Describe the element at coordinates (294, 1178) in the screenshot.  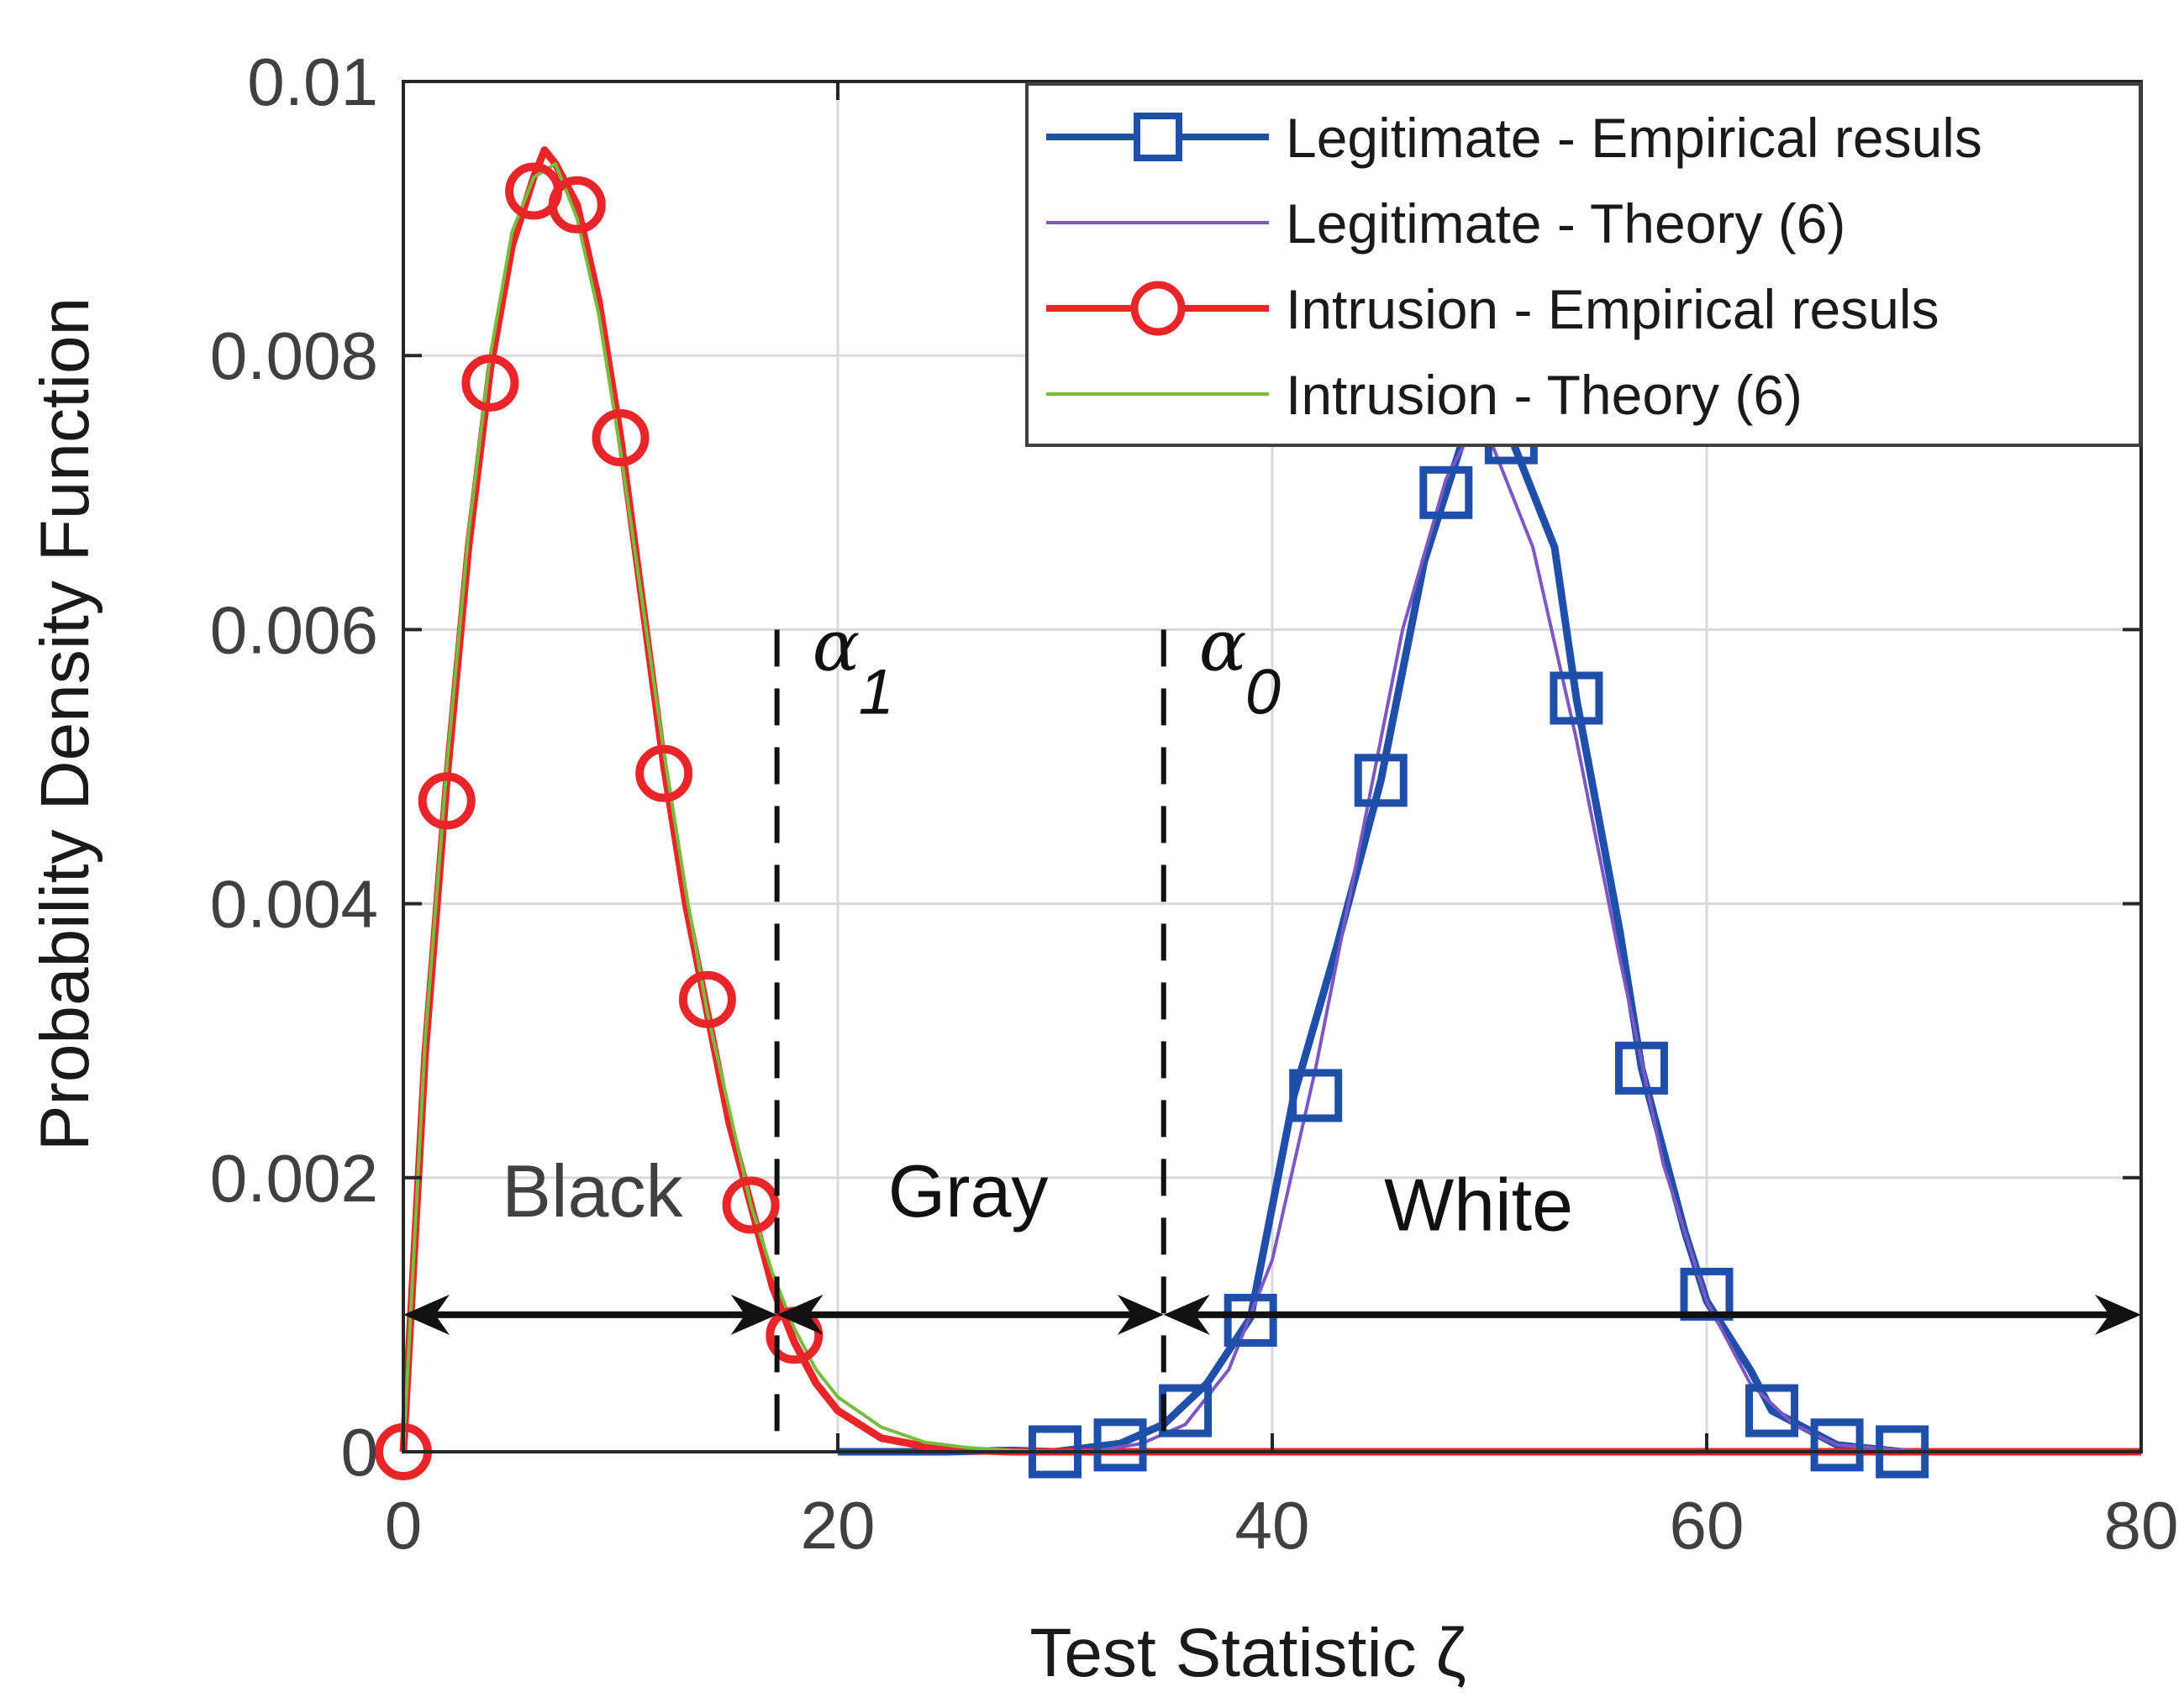
I see `y-tick-label: 0.002` at that location.